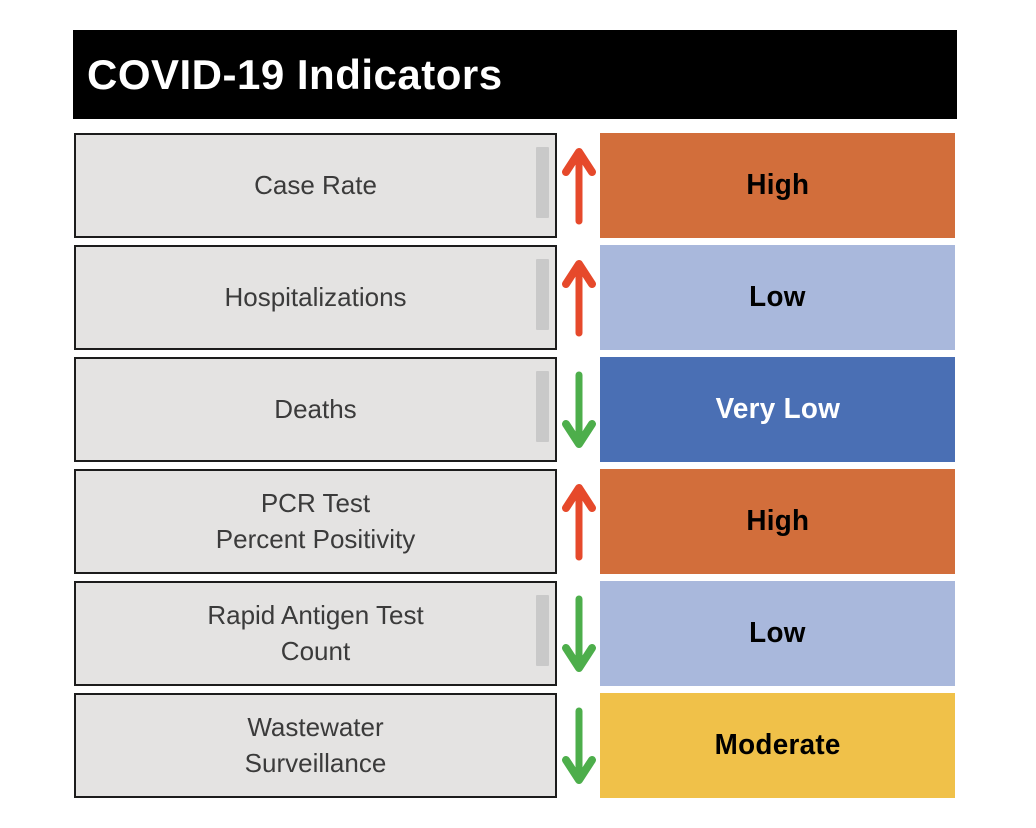  I want to click on indicator-panel: Deaths, so click(315, 409).